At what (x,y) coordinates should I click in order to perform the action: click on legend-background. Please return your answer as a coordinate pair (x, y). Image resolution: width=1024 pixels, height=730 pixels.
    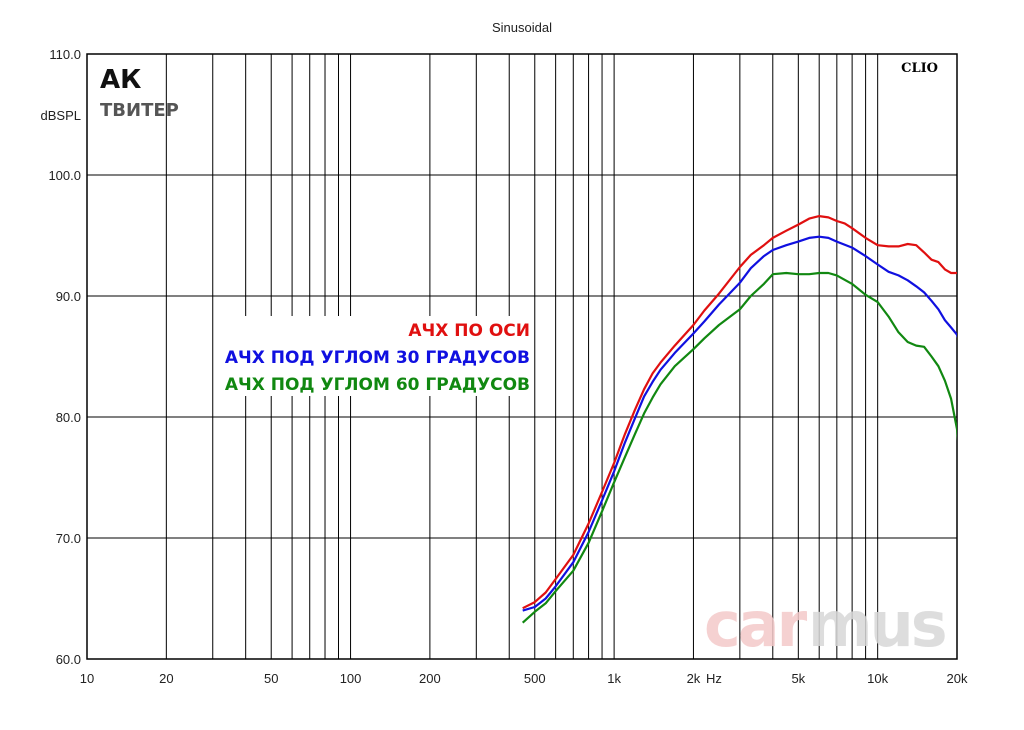
    Looking at the image, I should click on (378, 356).